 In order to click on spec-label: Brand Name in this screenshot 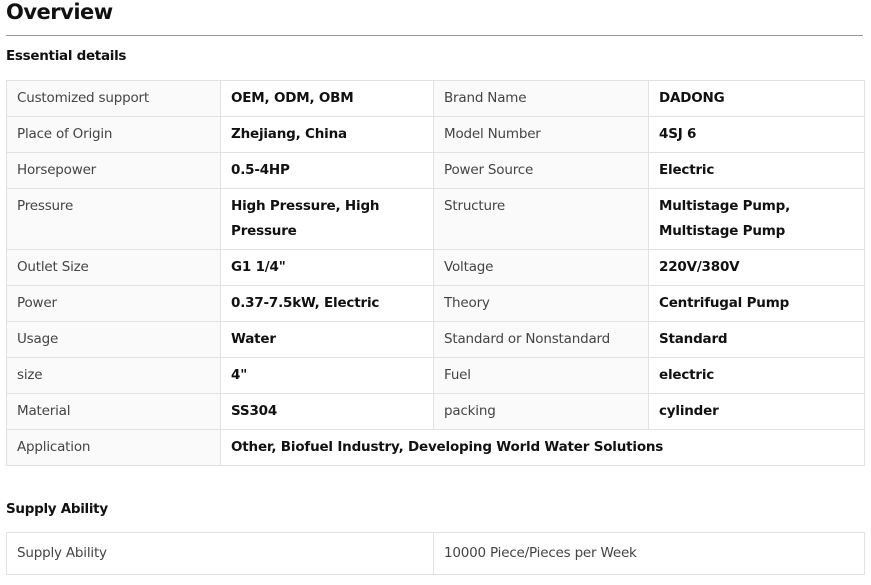, I will do `click(541, 98)`.